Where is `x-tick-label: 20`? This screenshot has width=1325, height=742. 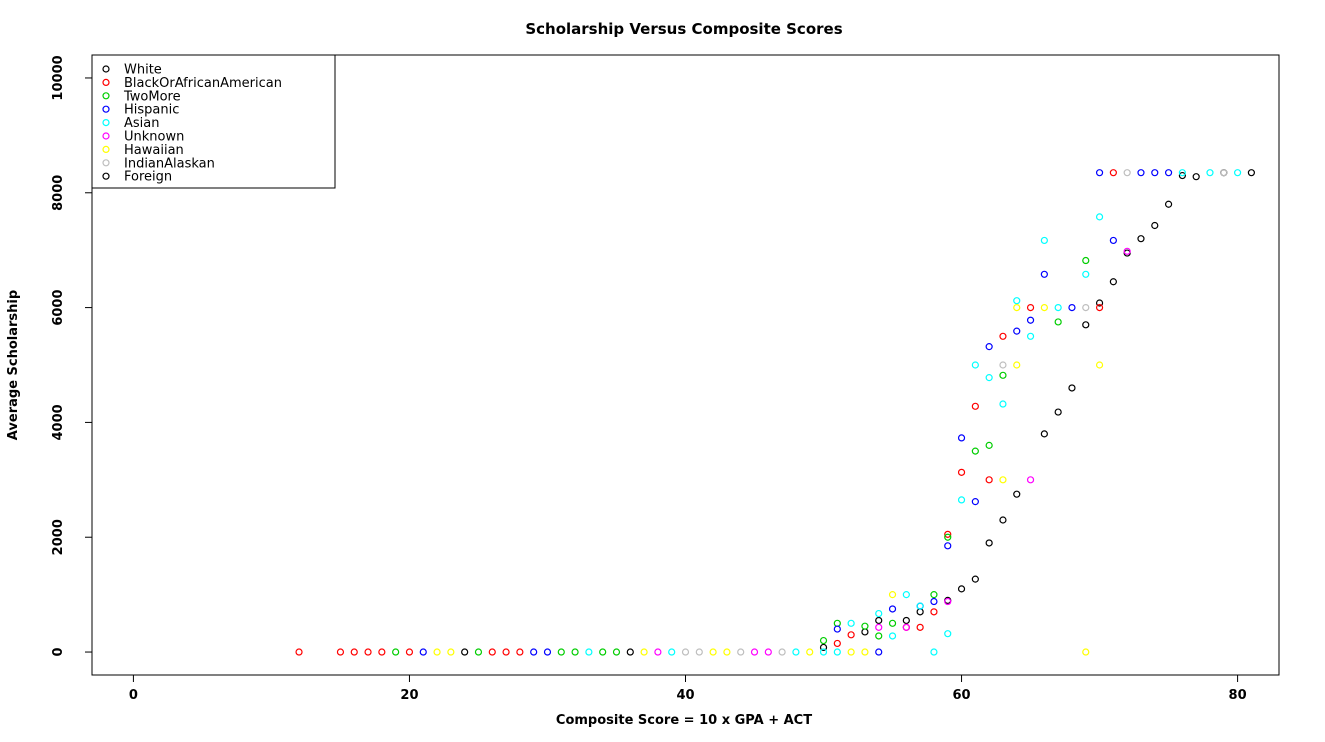 x-tick-label: 20 is located at coordinates (409, 695).